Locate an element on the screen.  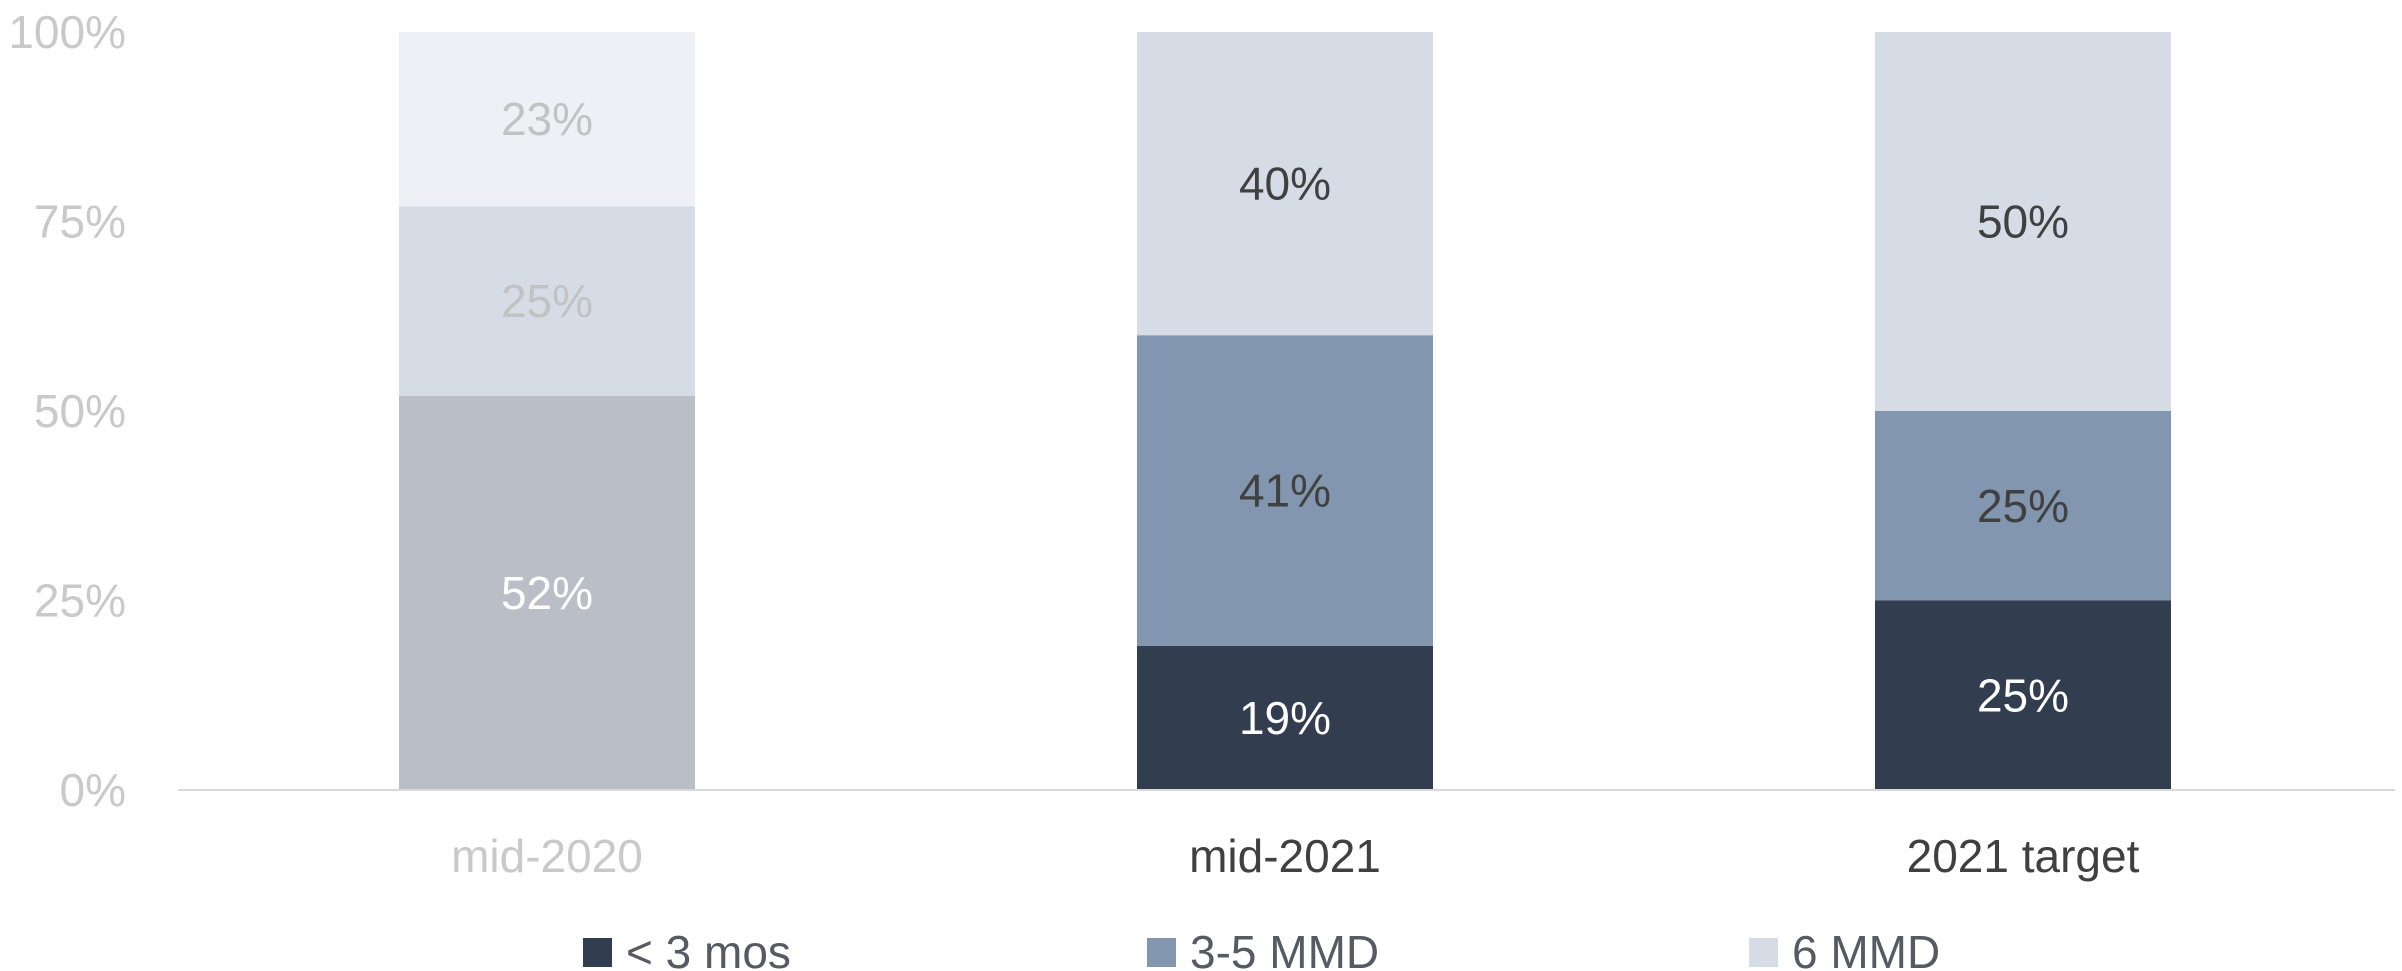
data-label: 19% is located at coordinates (1285, 718).